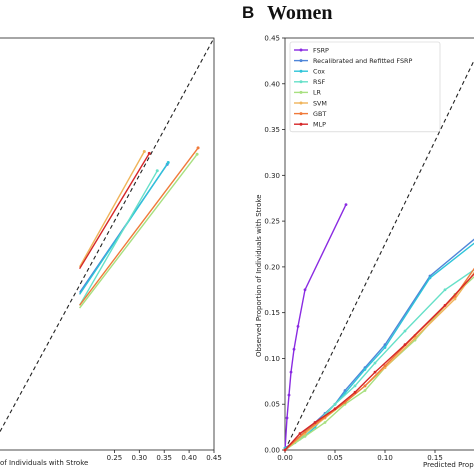 The width and height of the screenshot is (474, 474). I want to click on y-tick-label: 0.00, so click(272, 451).